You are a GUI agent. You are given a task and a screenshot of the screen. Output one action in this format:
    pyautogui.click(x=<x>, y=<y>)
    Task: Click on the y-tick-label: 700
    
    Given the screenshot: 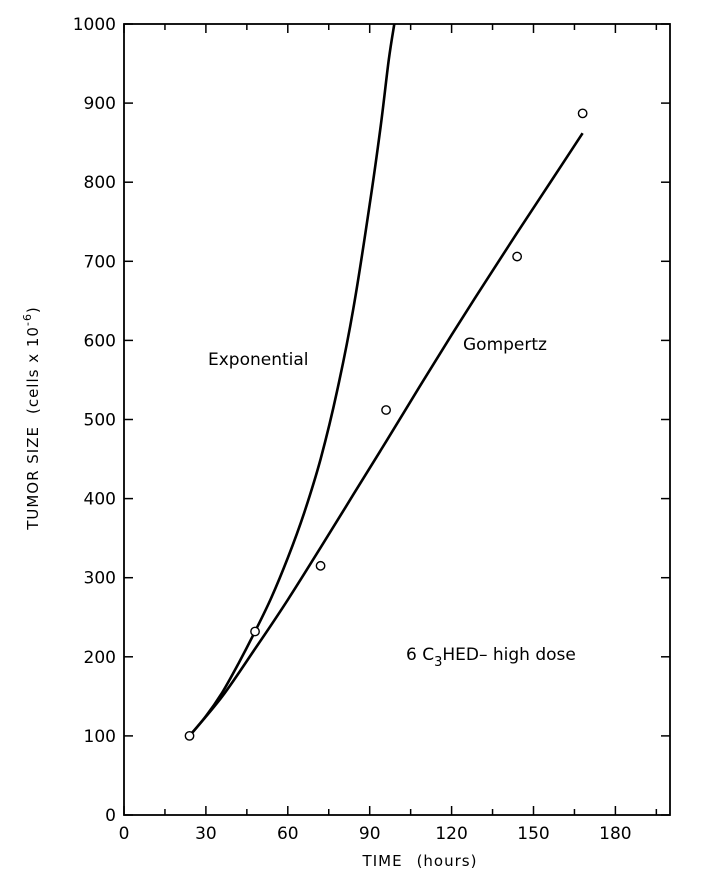 What is the action you would take?
    pyautogui.click(x=100, y=262)
    